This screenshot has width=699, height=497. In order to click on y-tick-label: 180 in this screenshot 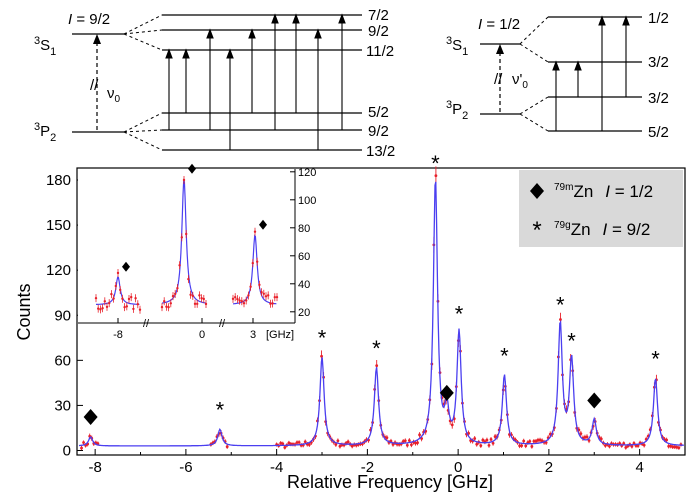, I will do `click(58, 180)`.